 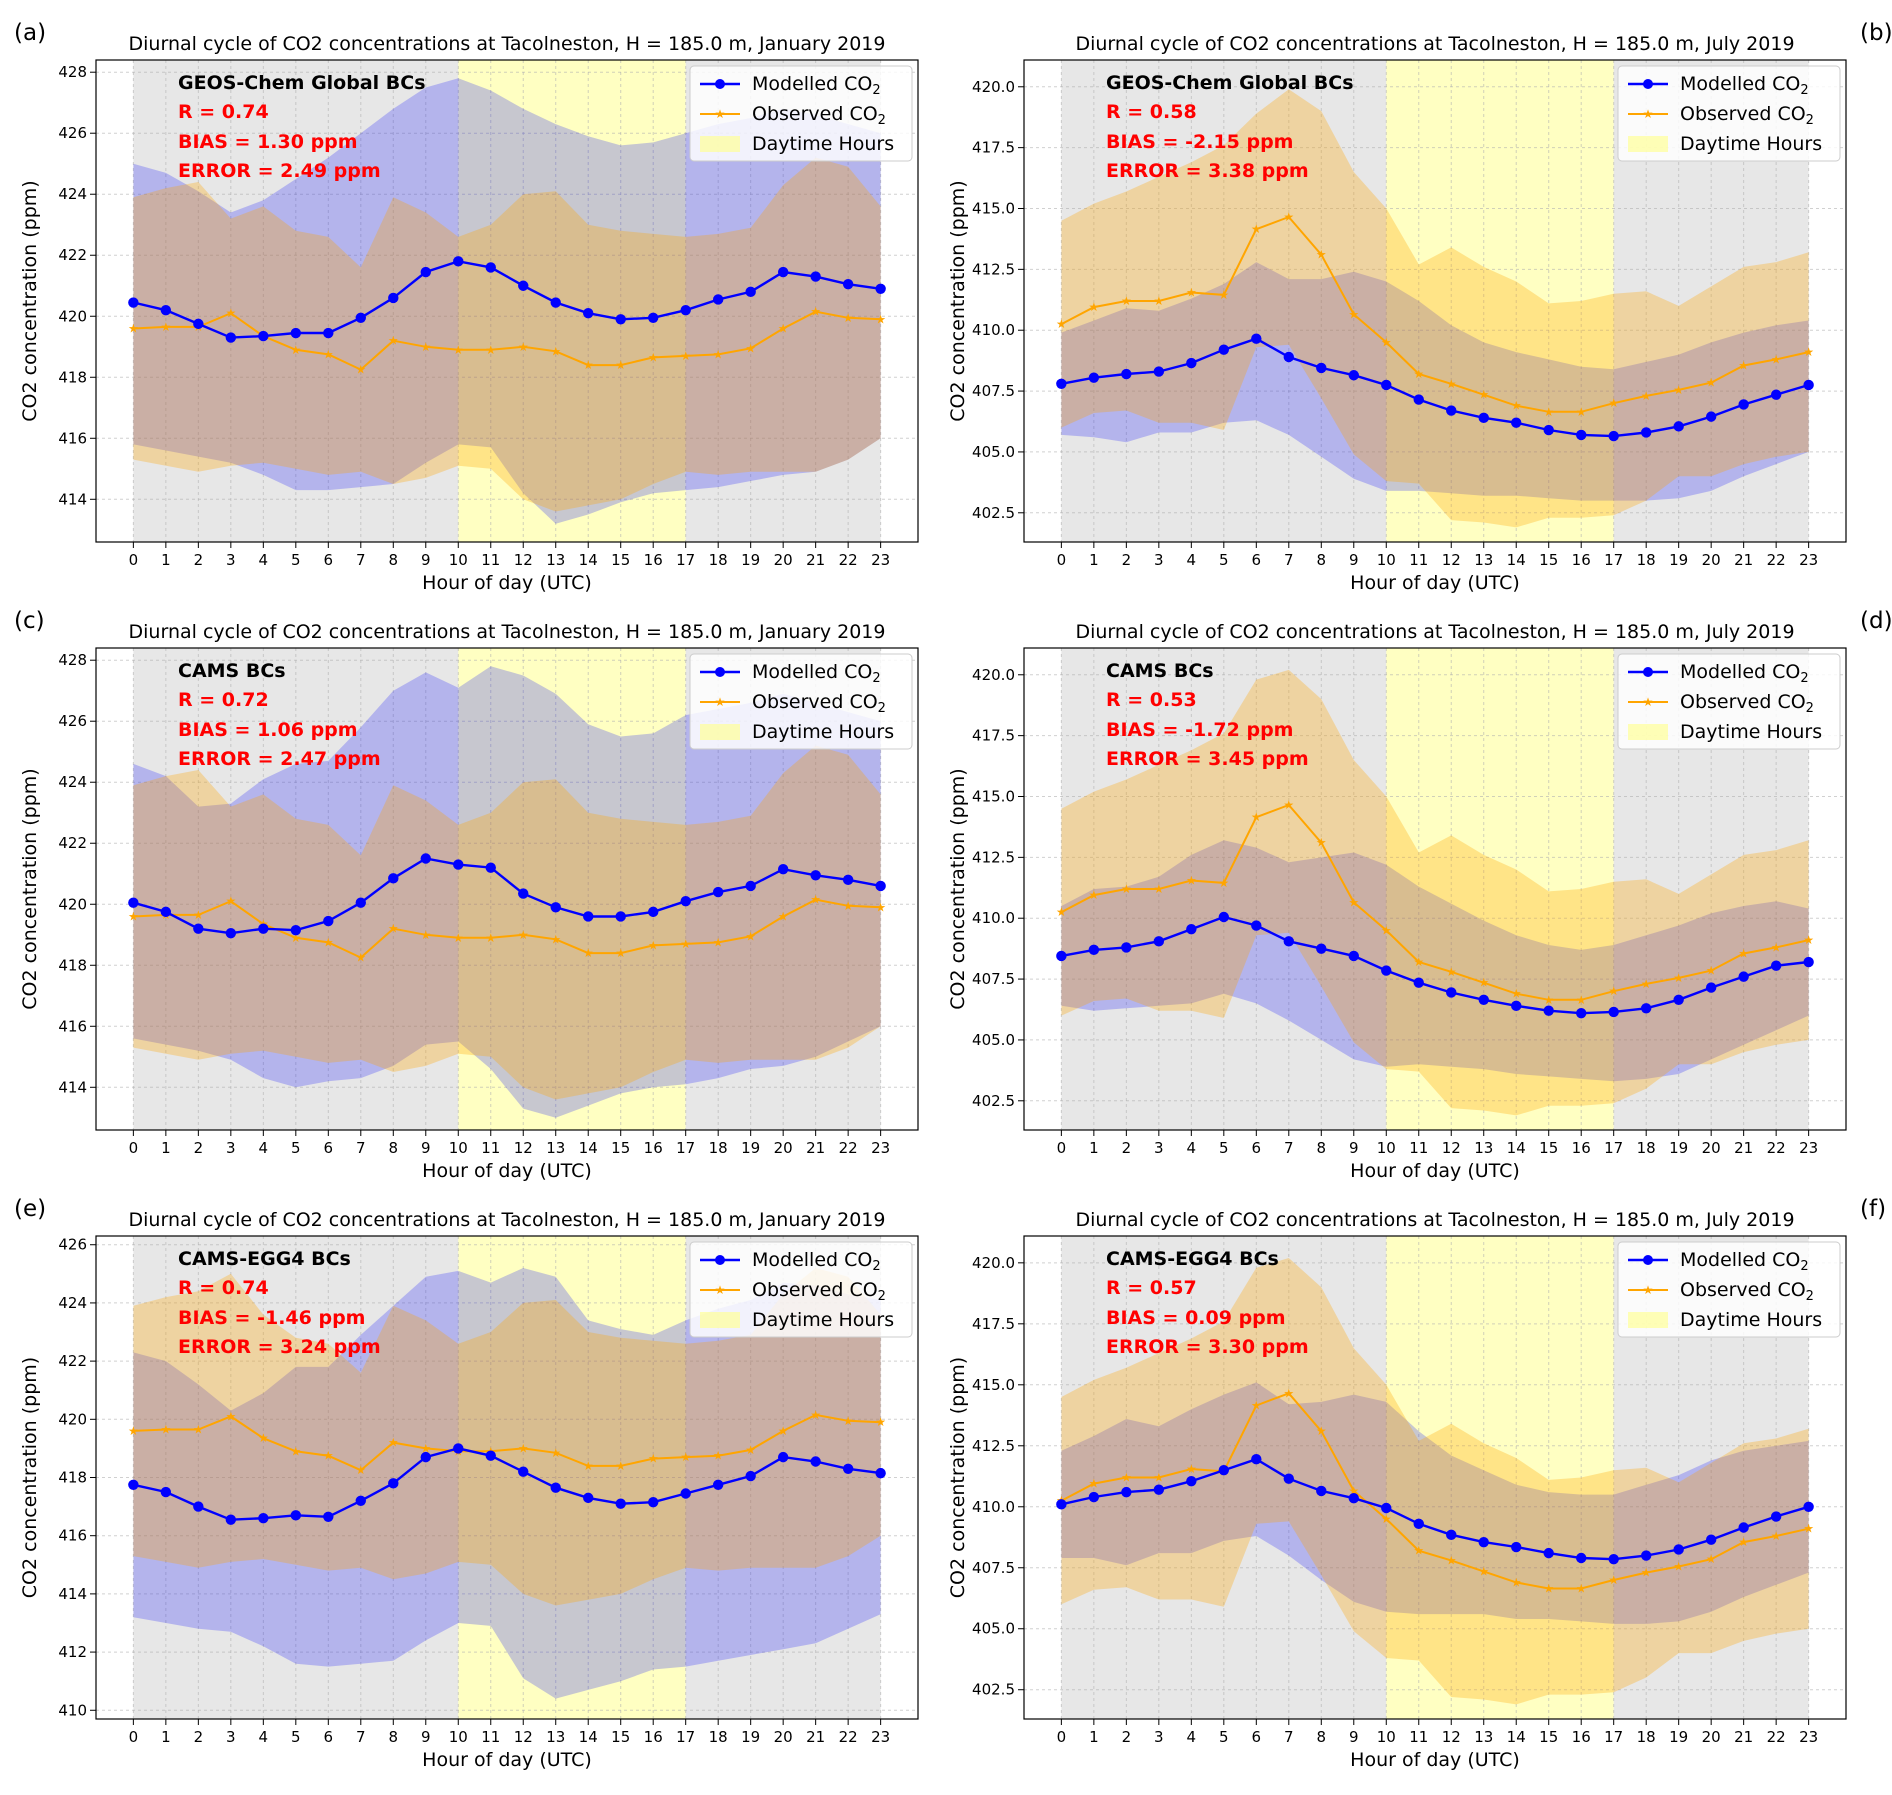 I want to click on x-tick-label: 0, so click(x=134, y=1737).